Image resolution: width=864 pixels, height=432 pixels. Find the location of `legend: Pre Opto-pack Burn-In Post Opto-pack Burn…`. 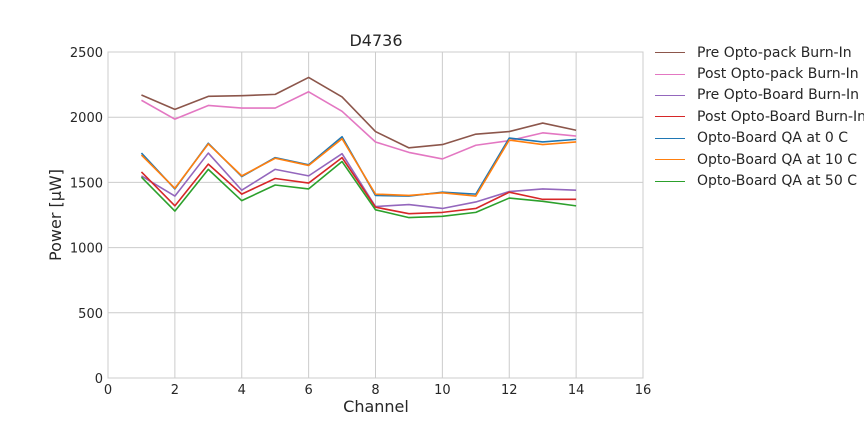

legend: Pre Opto-pack Burn-In Post Opto-pack Burn… is located at coordinates (759, 117).